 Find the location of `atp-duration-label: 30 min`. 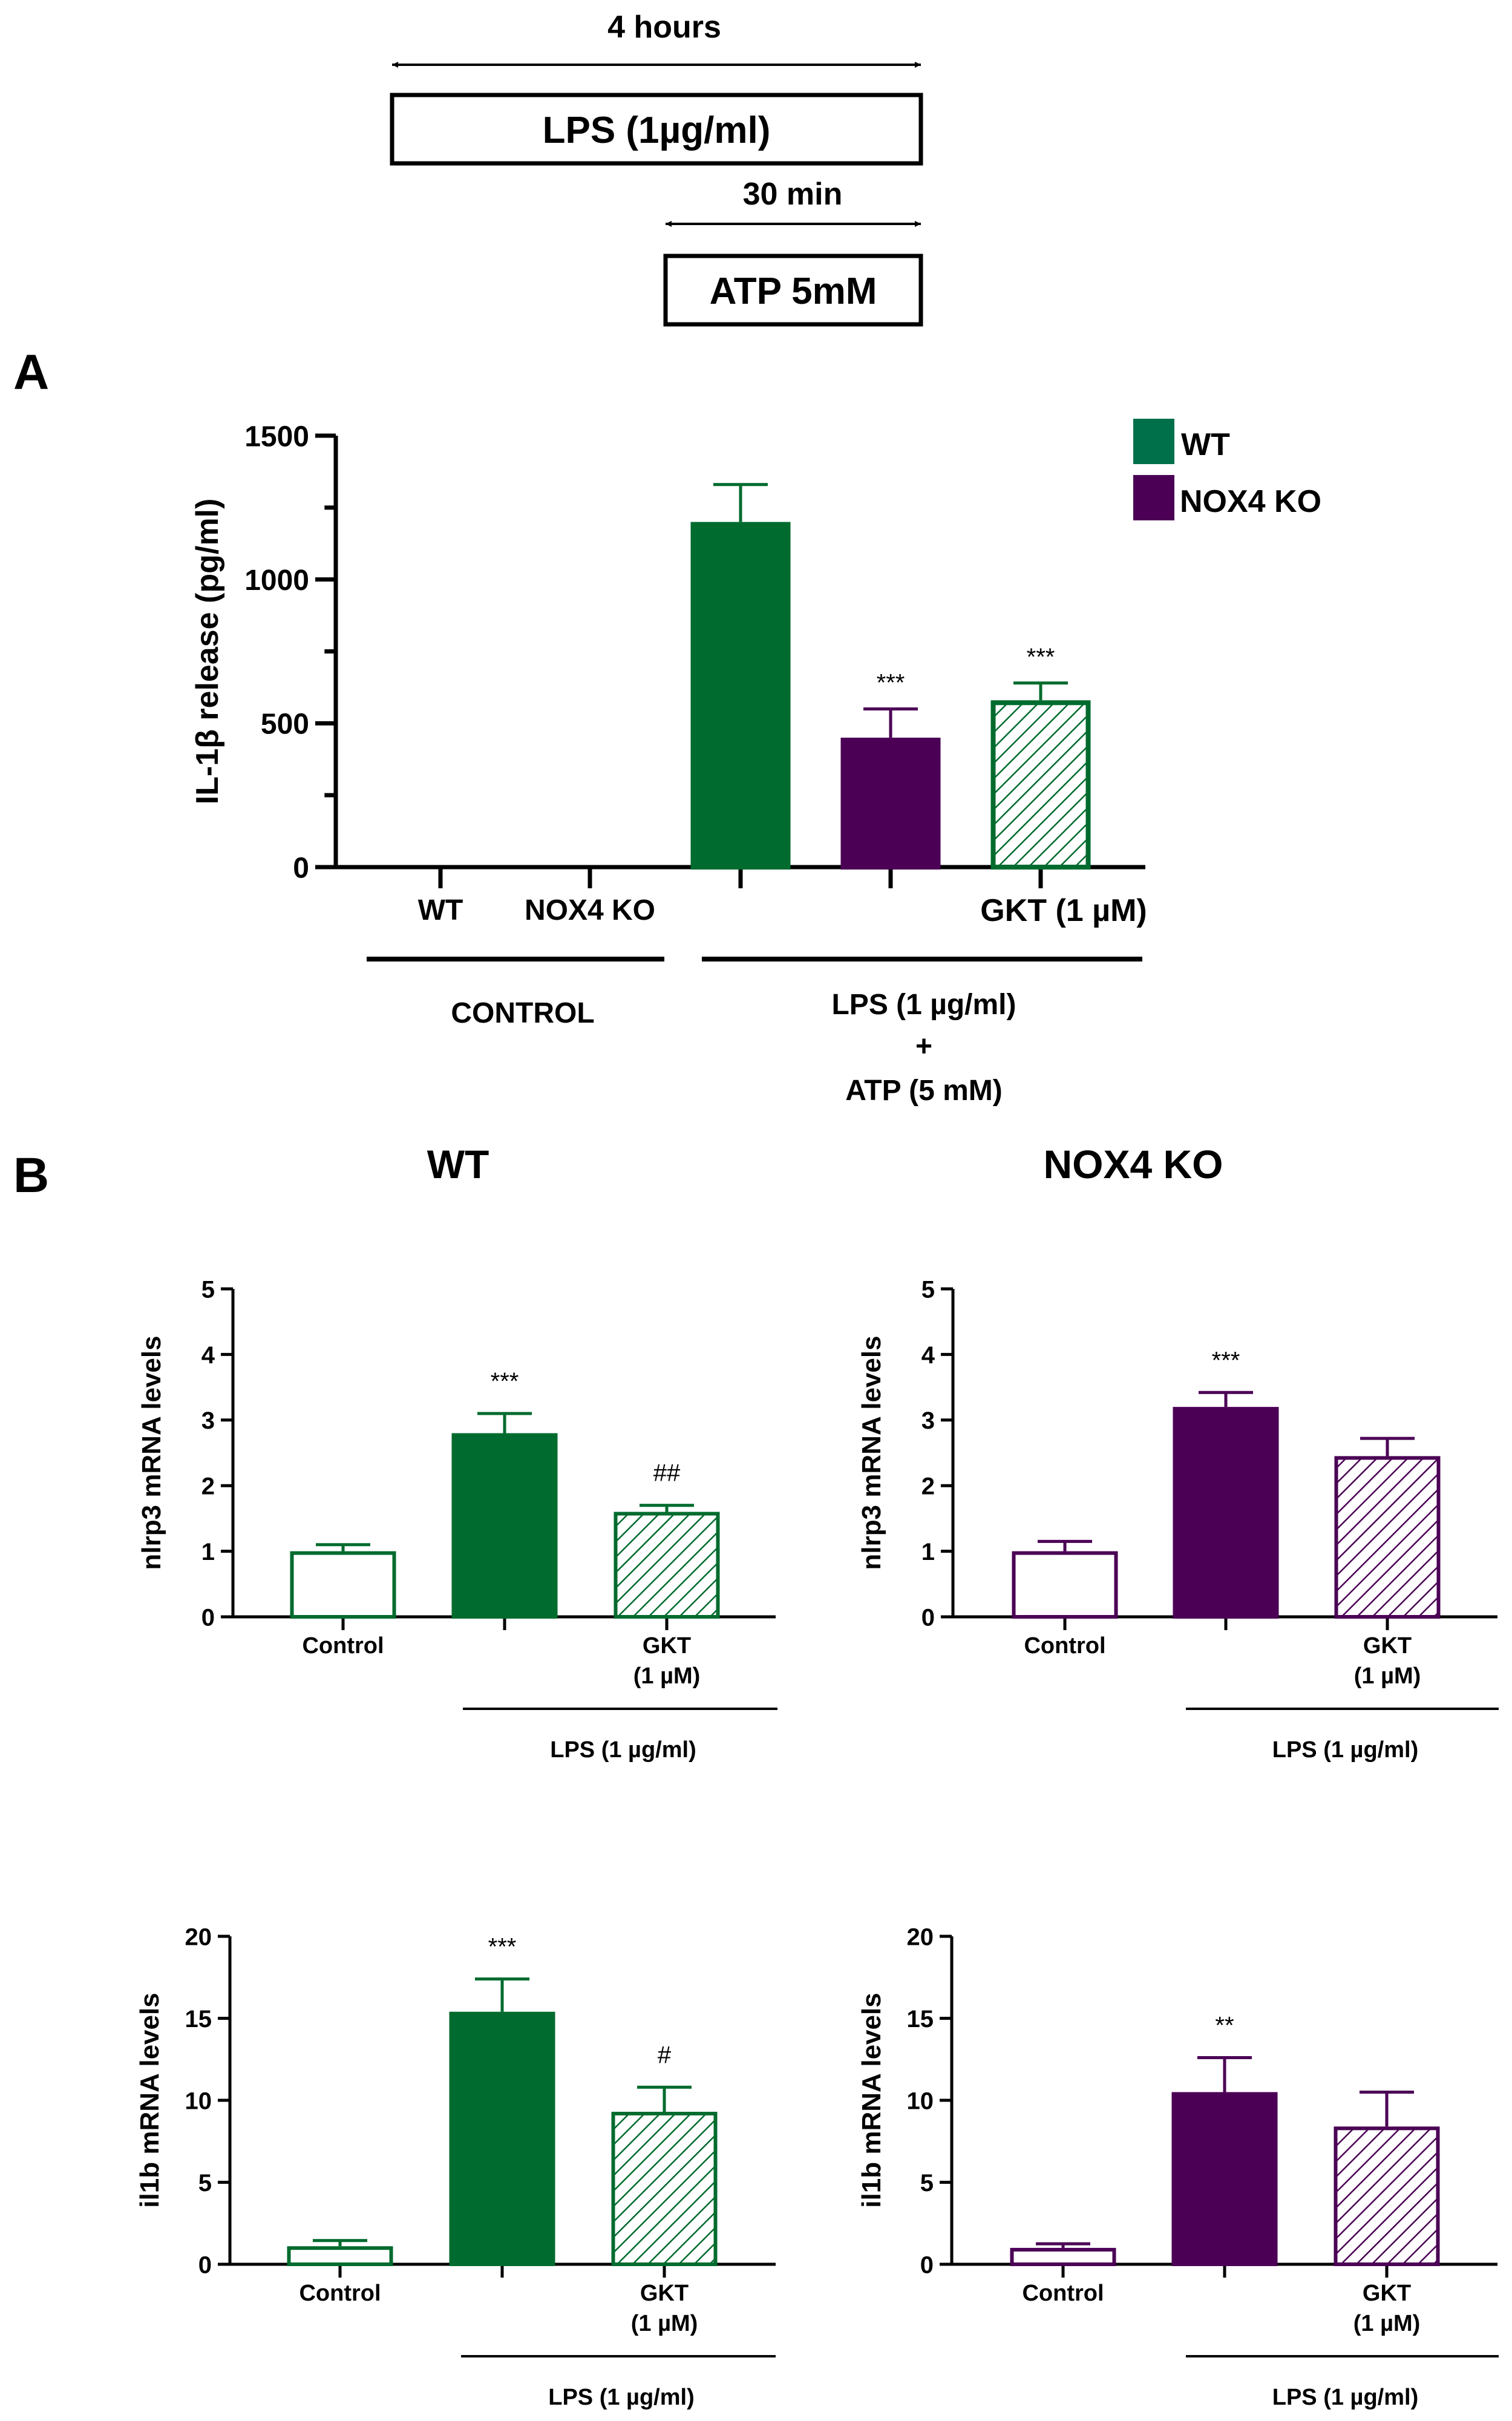

atp-duration-label: 30 min is located at coordinates (793, 195).